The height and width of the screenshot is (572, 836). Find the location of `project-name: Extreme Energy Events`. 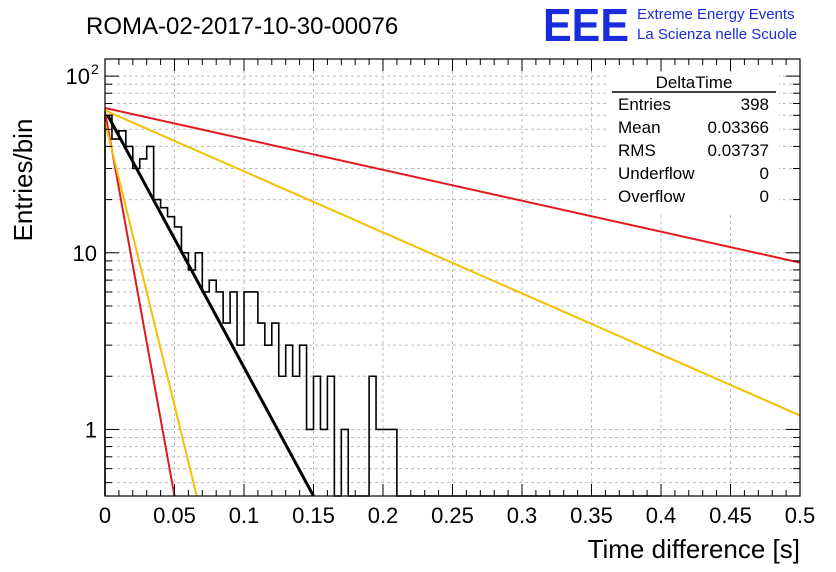

project-name: Extreme Energy Events is located at coordinates (716, 14).